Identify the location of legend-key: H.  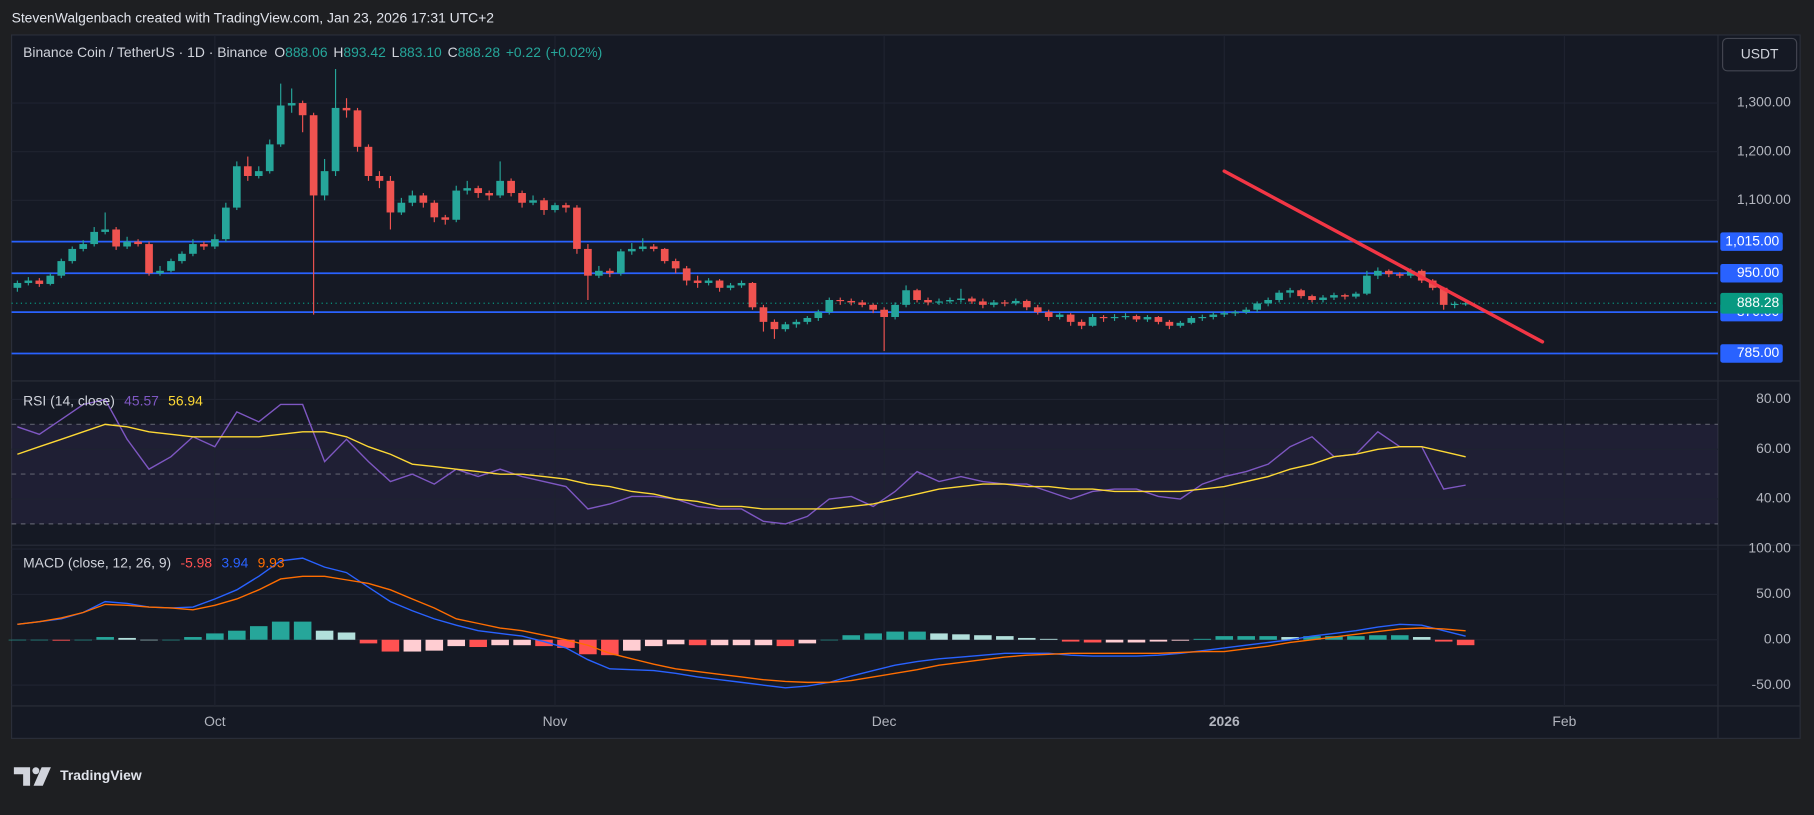
(338, 52).